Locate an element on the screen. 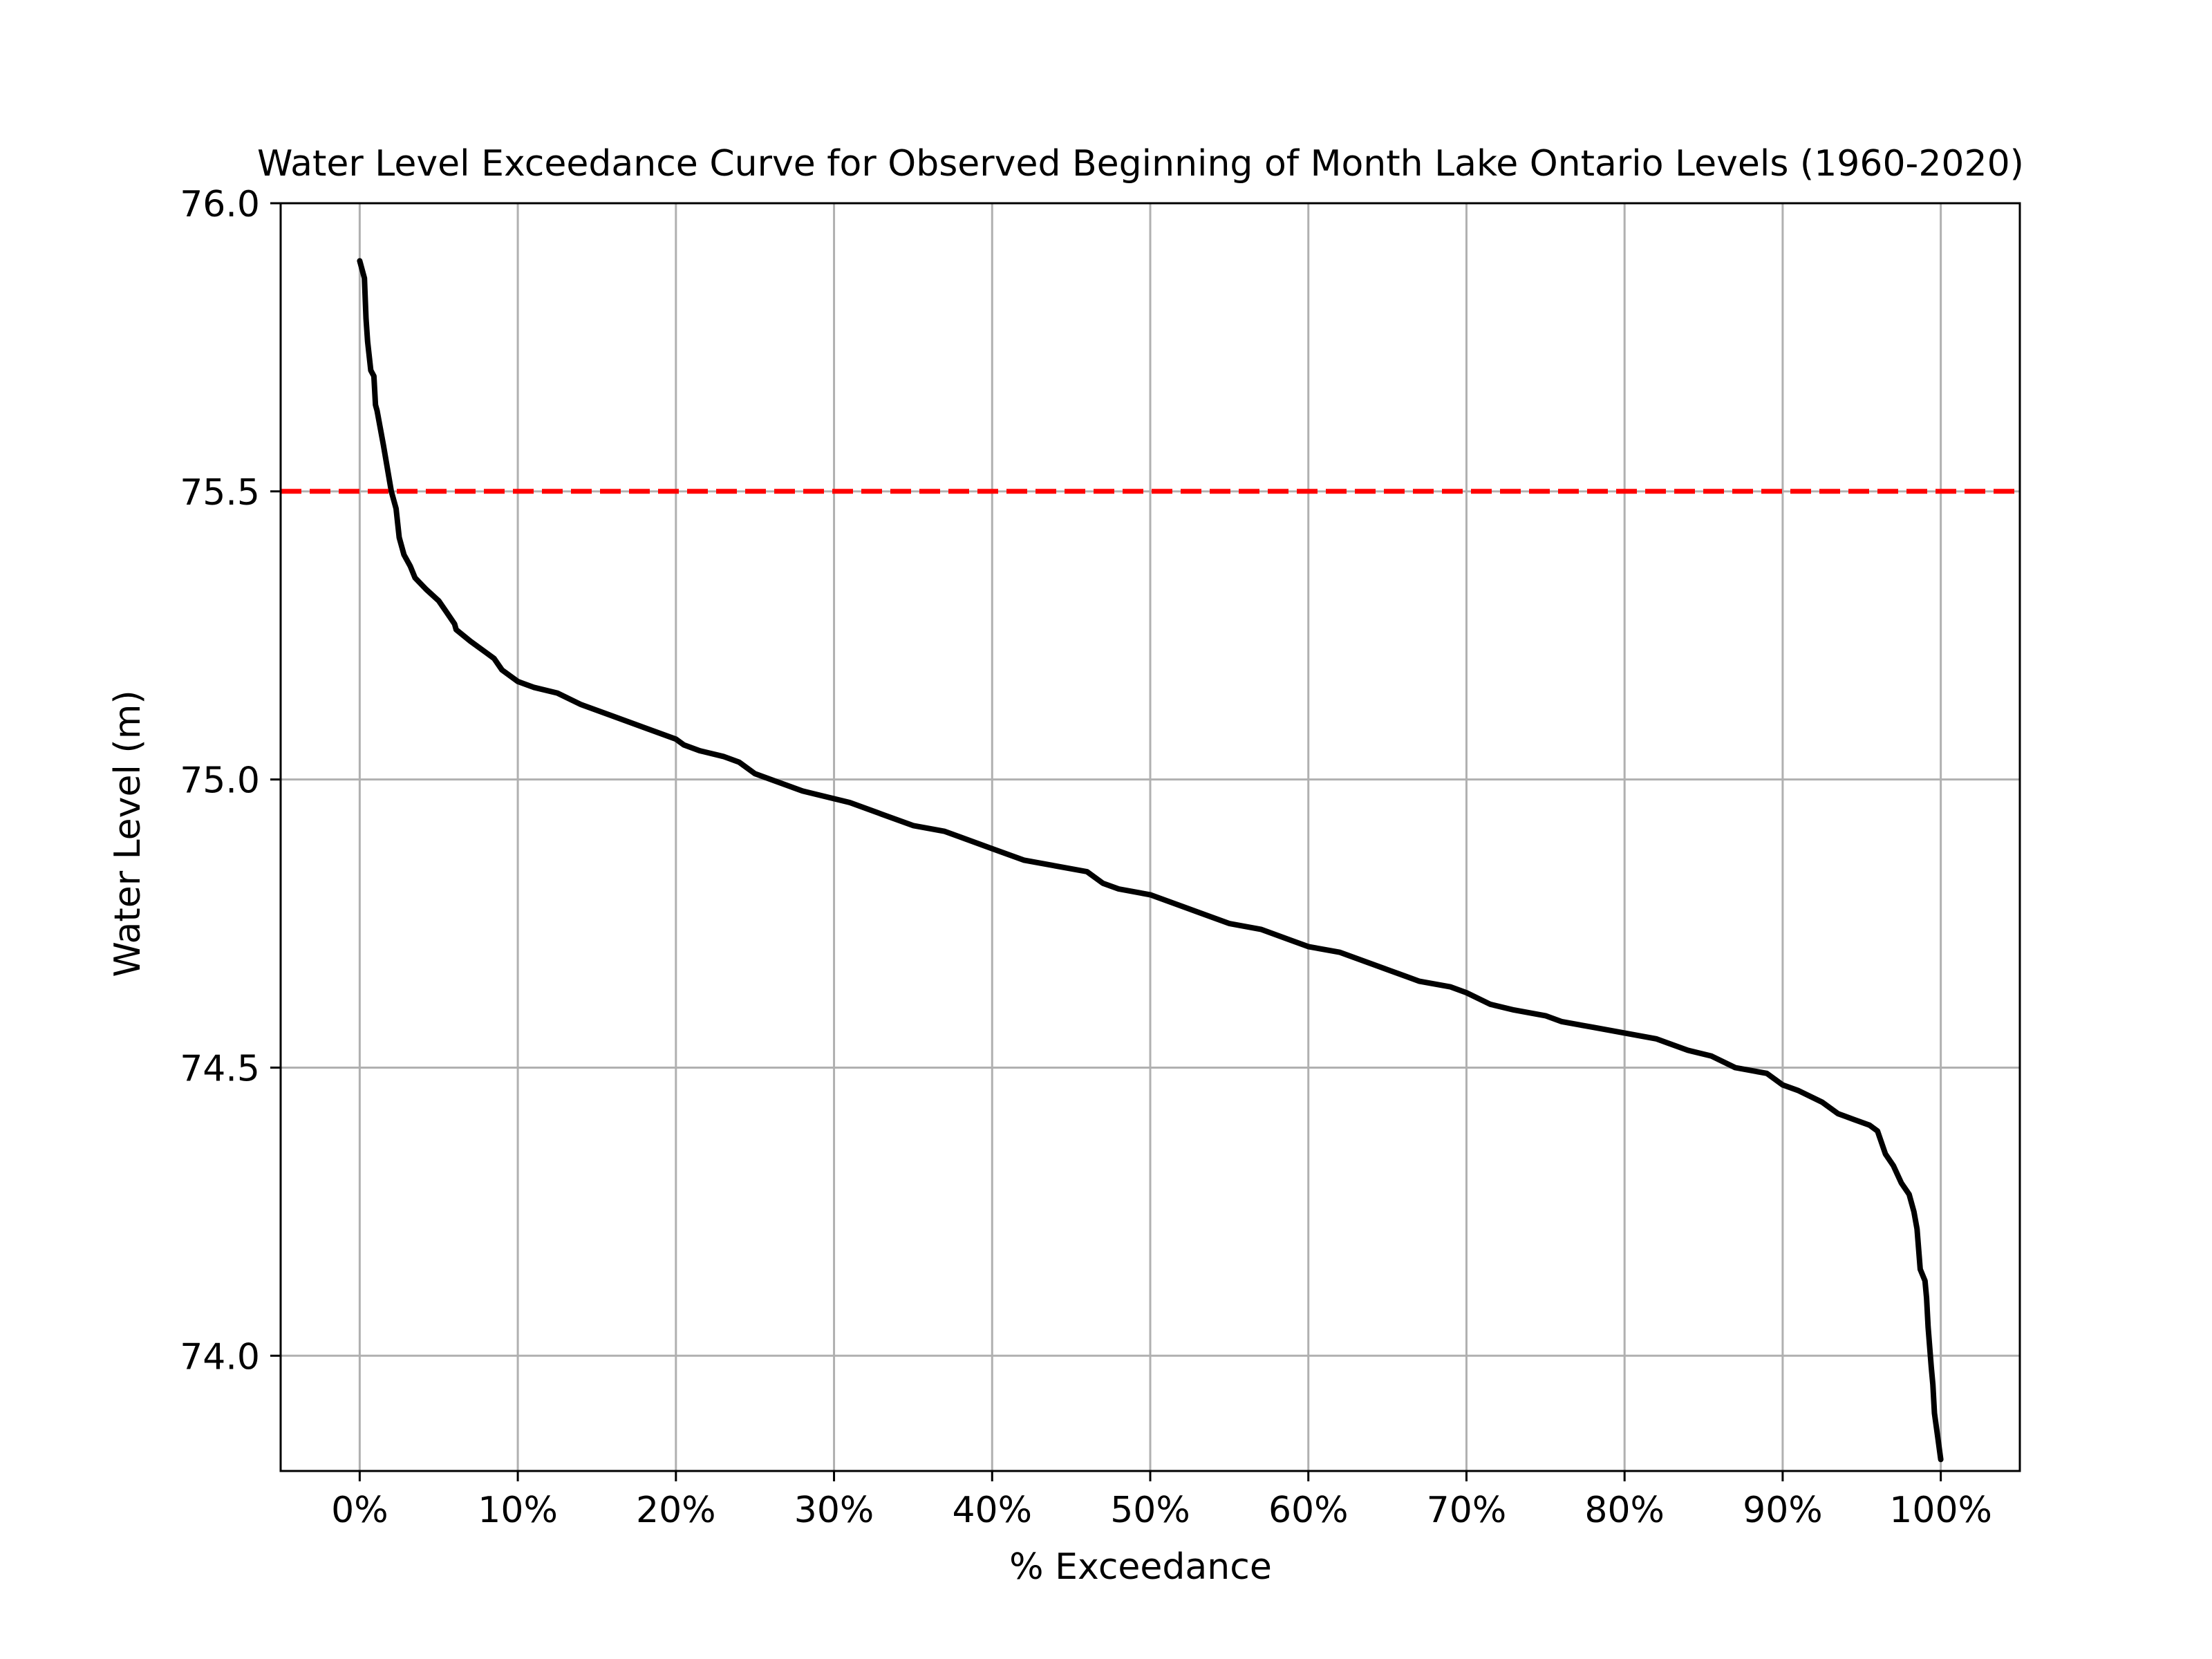 This screenshot has height=1659, width=2212. x-tick-label: 20% is located at coordinates (676, 1511).